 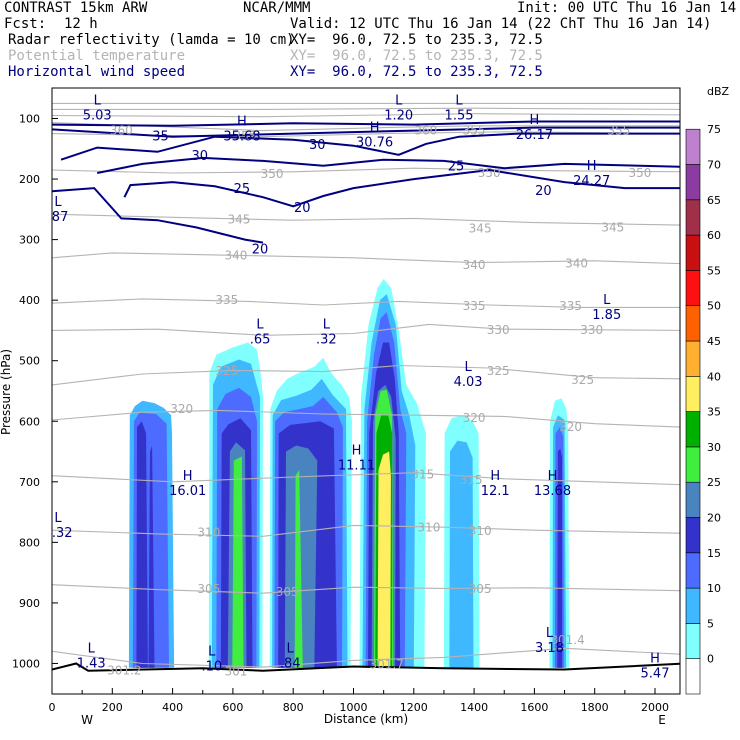 What do you see at coordinates (607, 300) in the screenshot?
I see `extremum-kind-8: L` at bounding box center [607, 300].